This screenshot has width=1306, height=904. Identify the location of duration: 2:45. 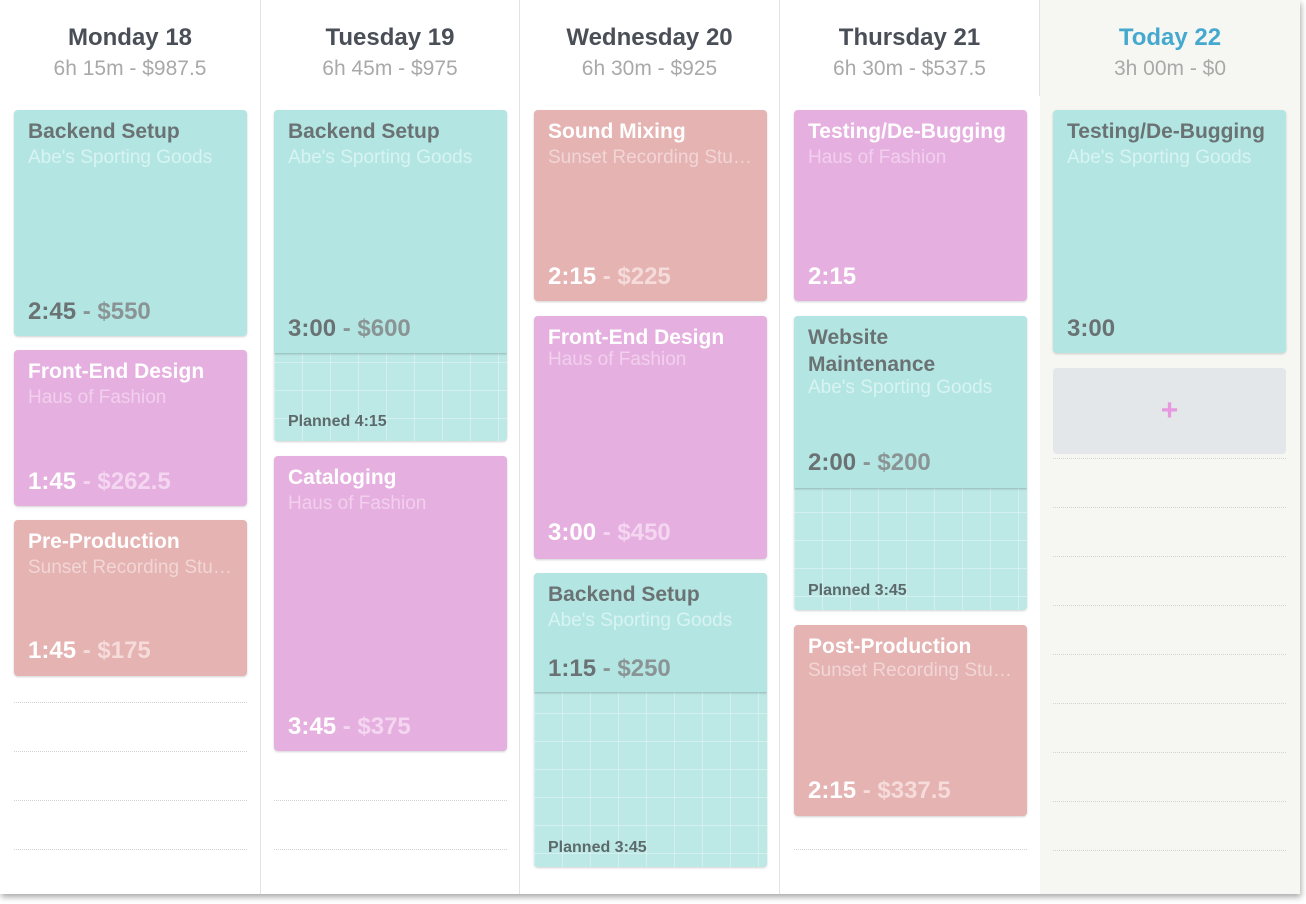
(52, 311).